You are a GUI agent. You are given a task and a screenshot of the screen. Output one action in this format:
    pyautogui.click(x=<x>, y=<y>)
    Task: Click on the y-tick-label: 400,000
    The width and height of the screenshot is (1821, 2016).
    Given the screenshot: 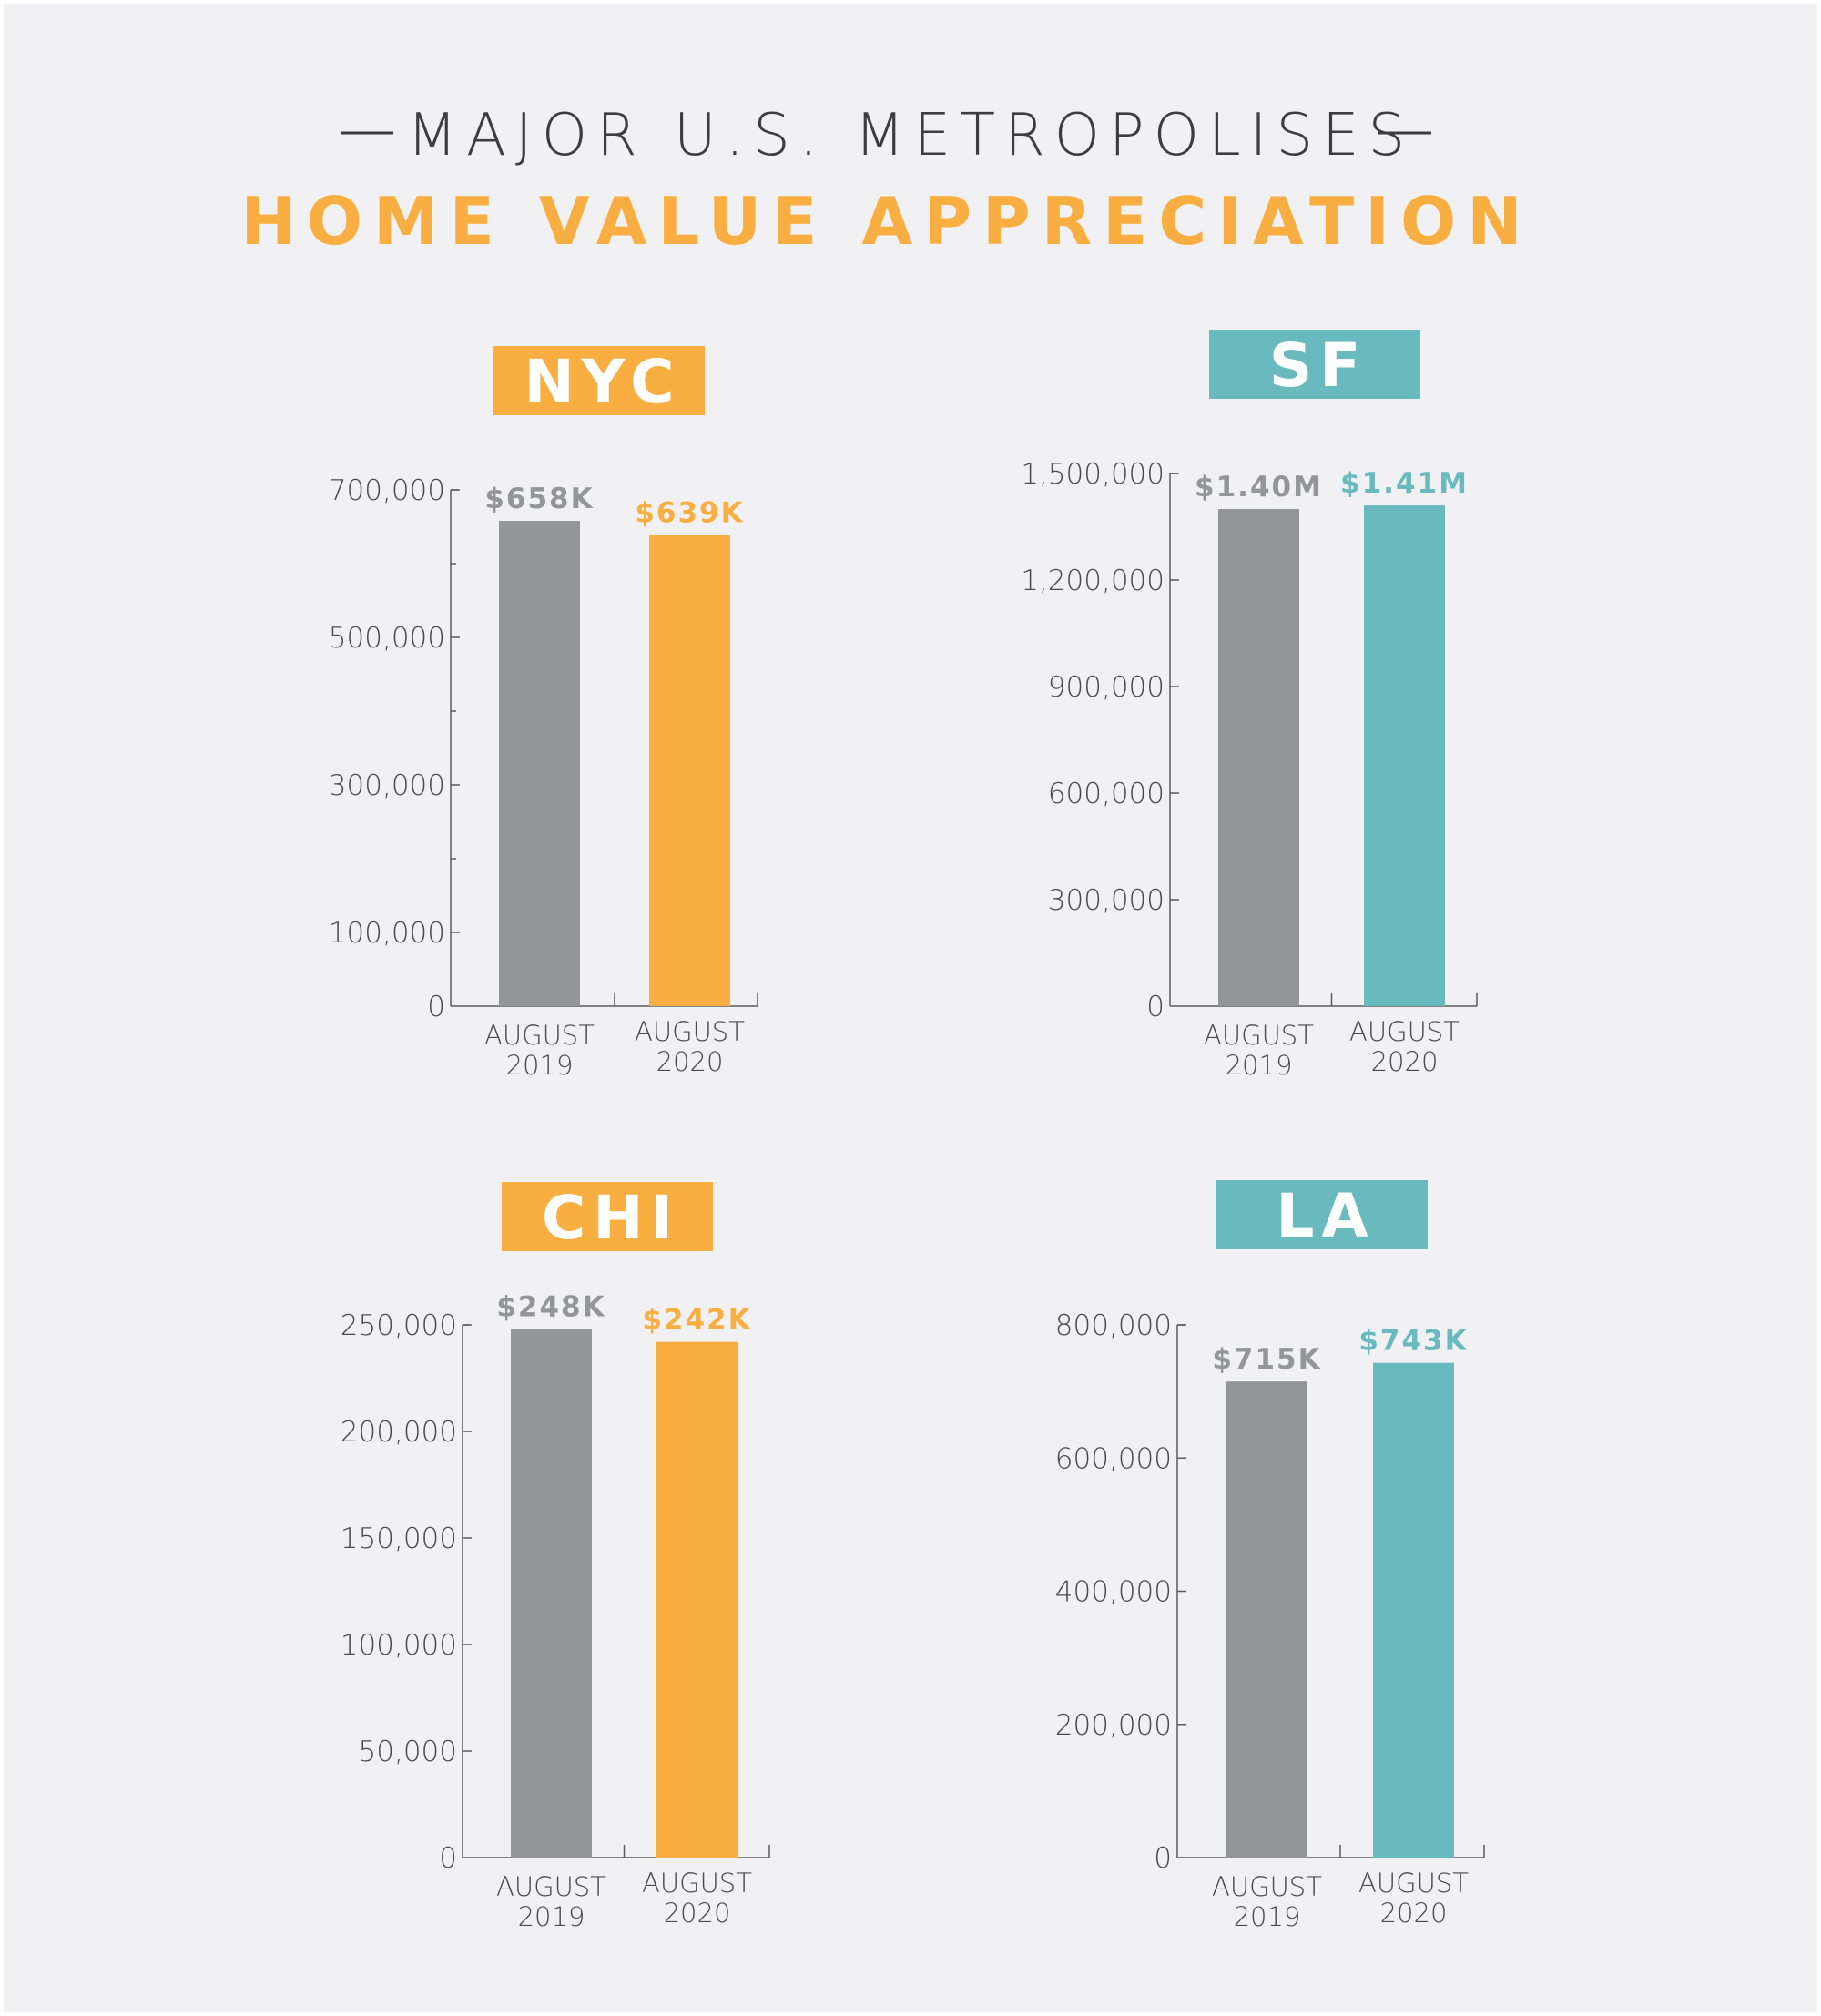 What is the action you would take?
    pyautogui.click(x=1113, y=1593)
    